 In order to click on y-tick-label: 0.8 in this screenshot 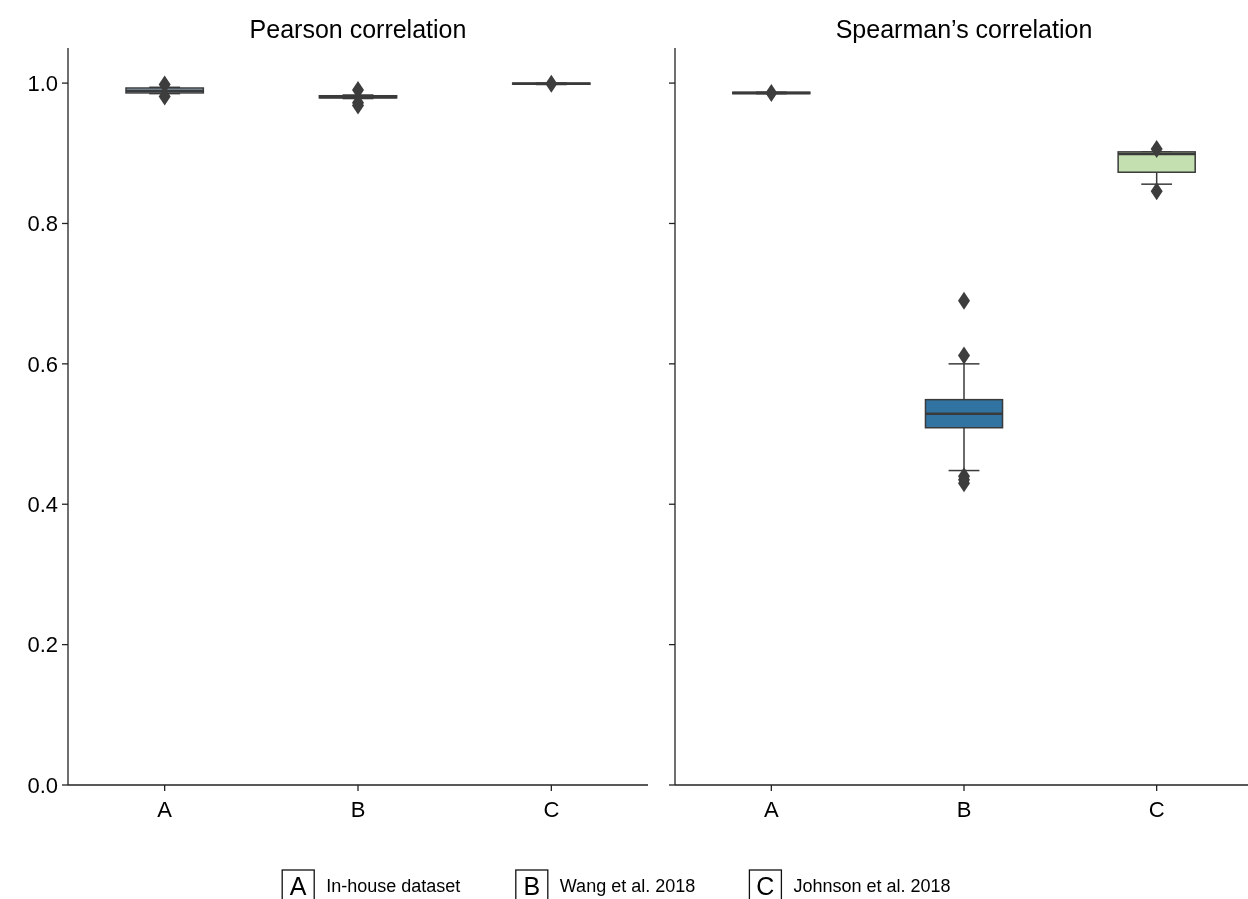, I will do `click(42, 224)`.